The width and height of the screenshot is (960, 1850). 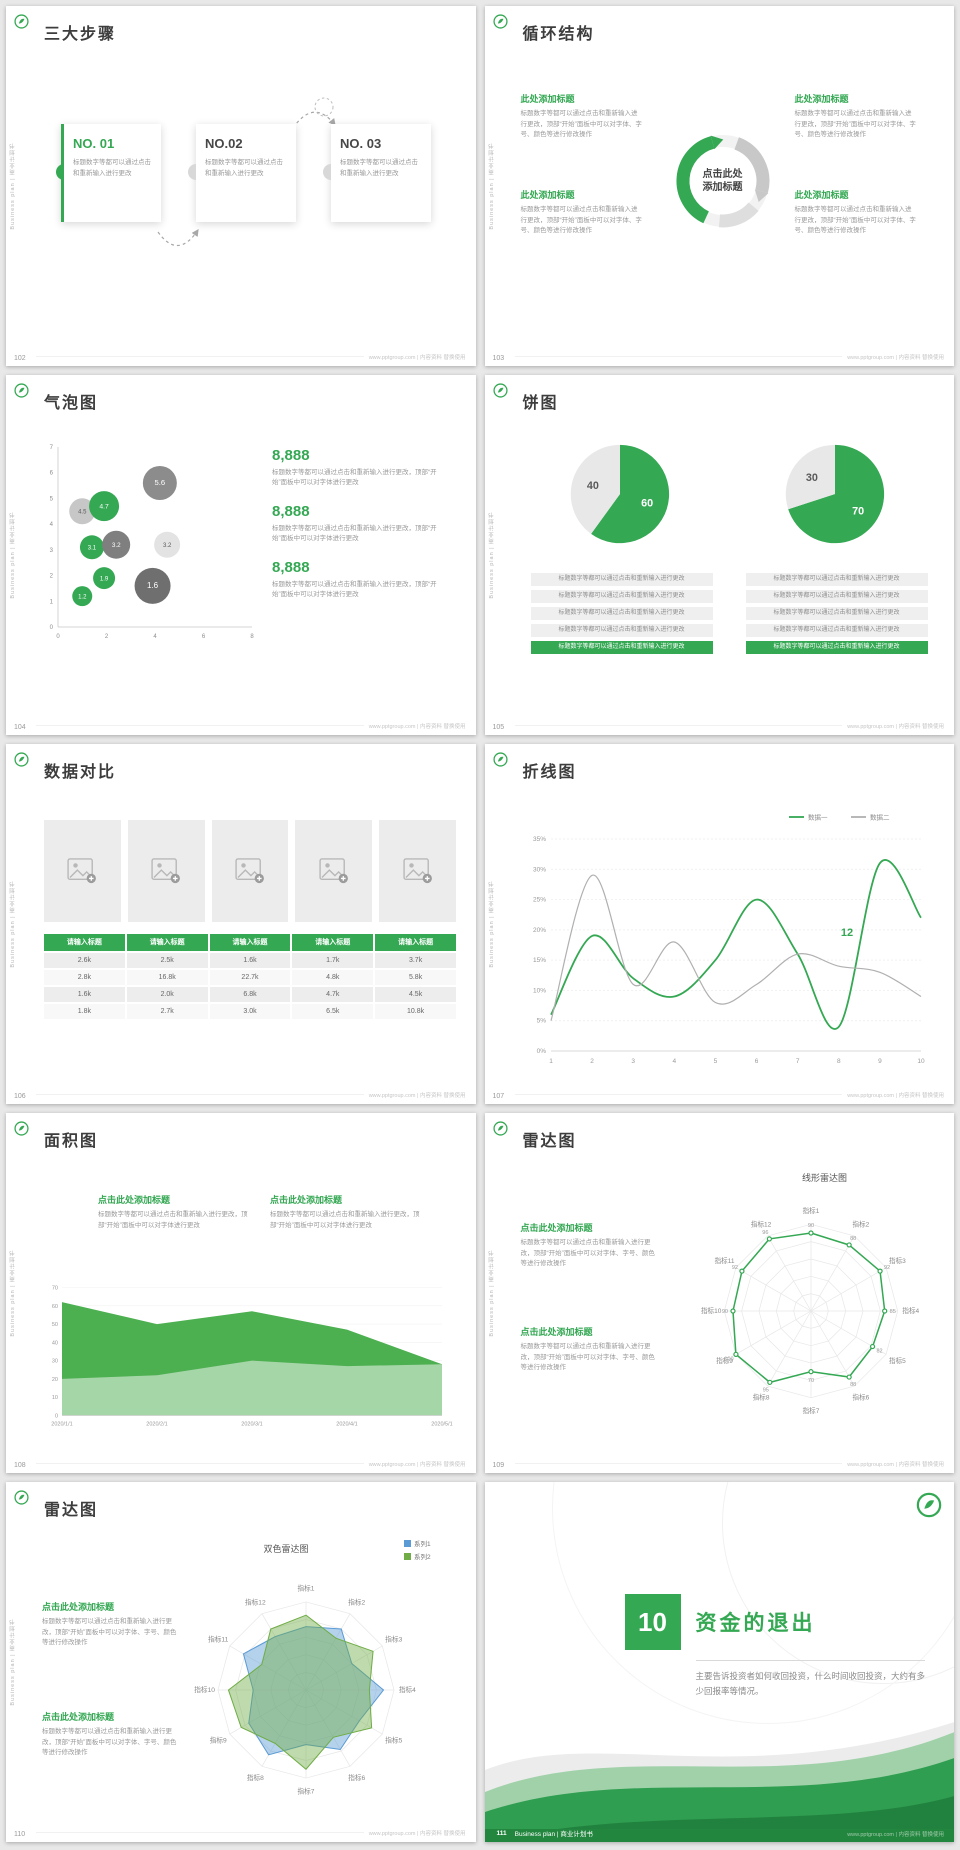 What do you see at coordinates (244, 168) in the screenshot?
I see `step-body: 标题数字等都可以通过点击和重新输入进行更改` at bounding box center [244, 168].